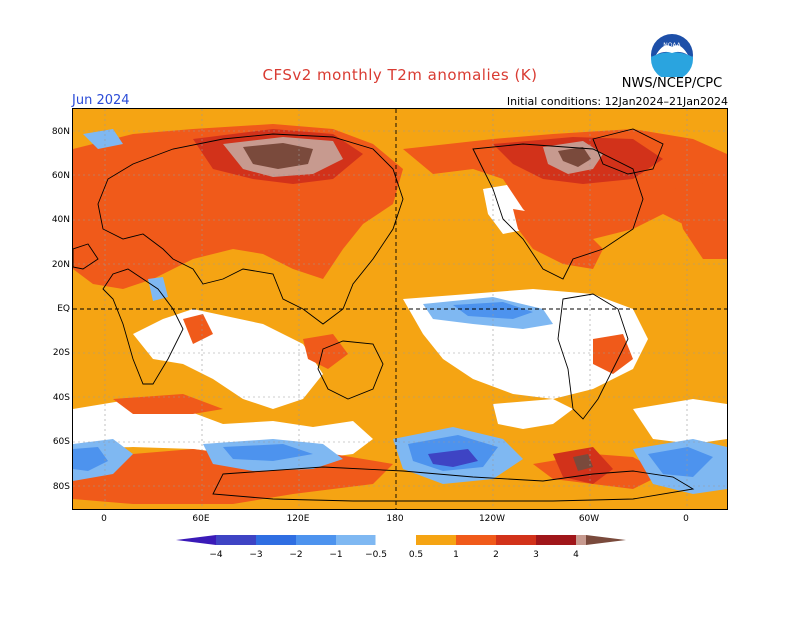 The width and height of the screenshot is (800, 618). What do you see at coordinates (401, 547) in the screenshot?
I see `legend-colorbar: −4 −3 −2 −1 −0.5 0.5 1 2 3 4` at bounding box center [401, 547].